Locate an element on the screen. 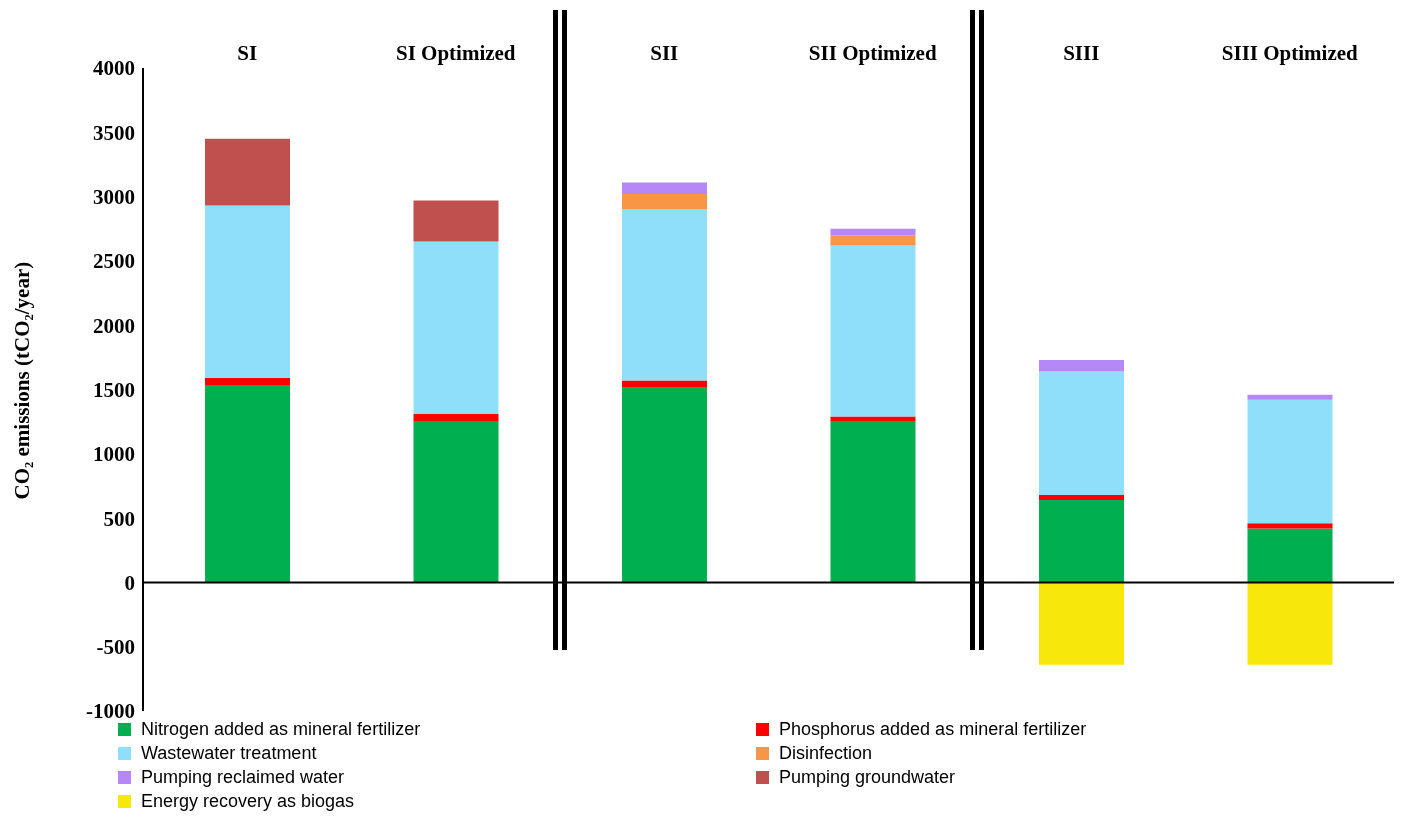 Image resolution: width=1414 pixels, height=827 pixels. x-tick-label: SI Optimized is located at coordinates (455, 53).